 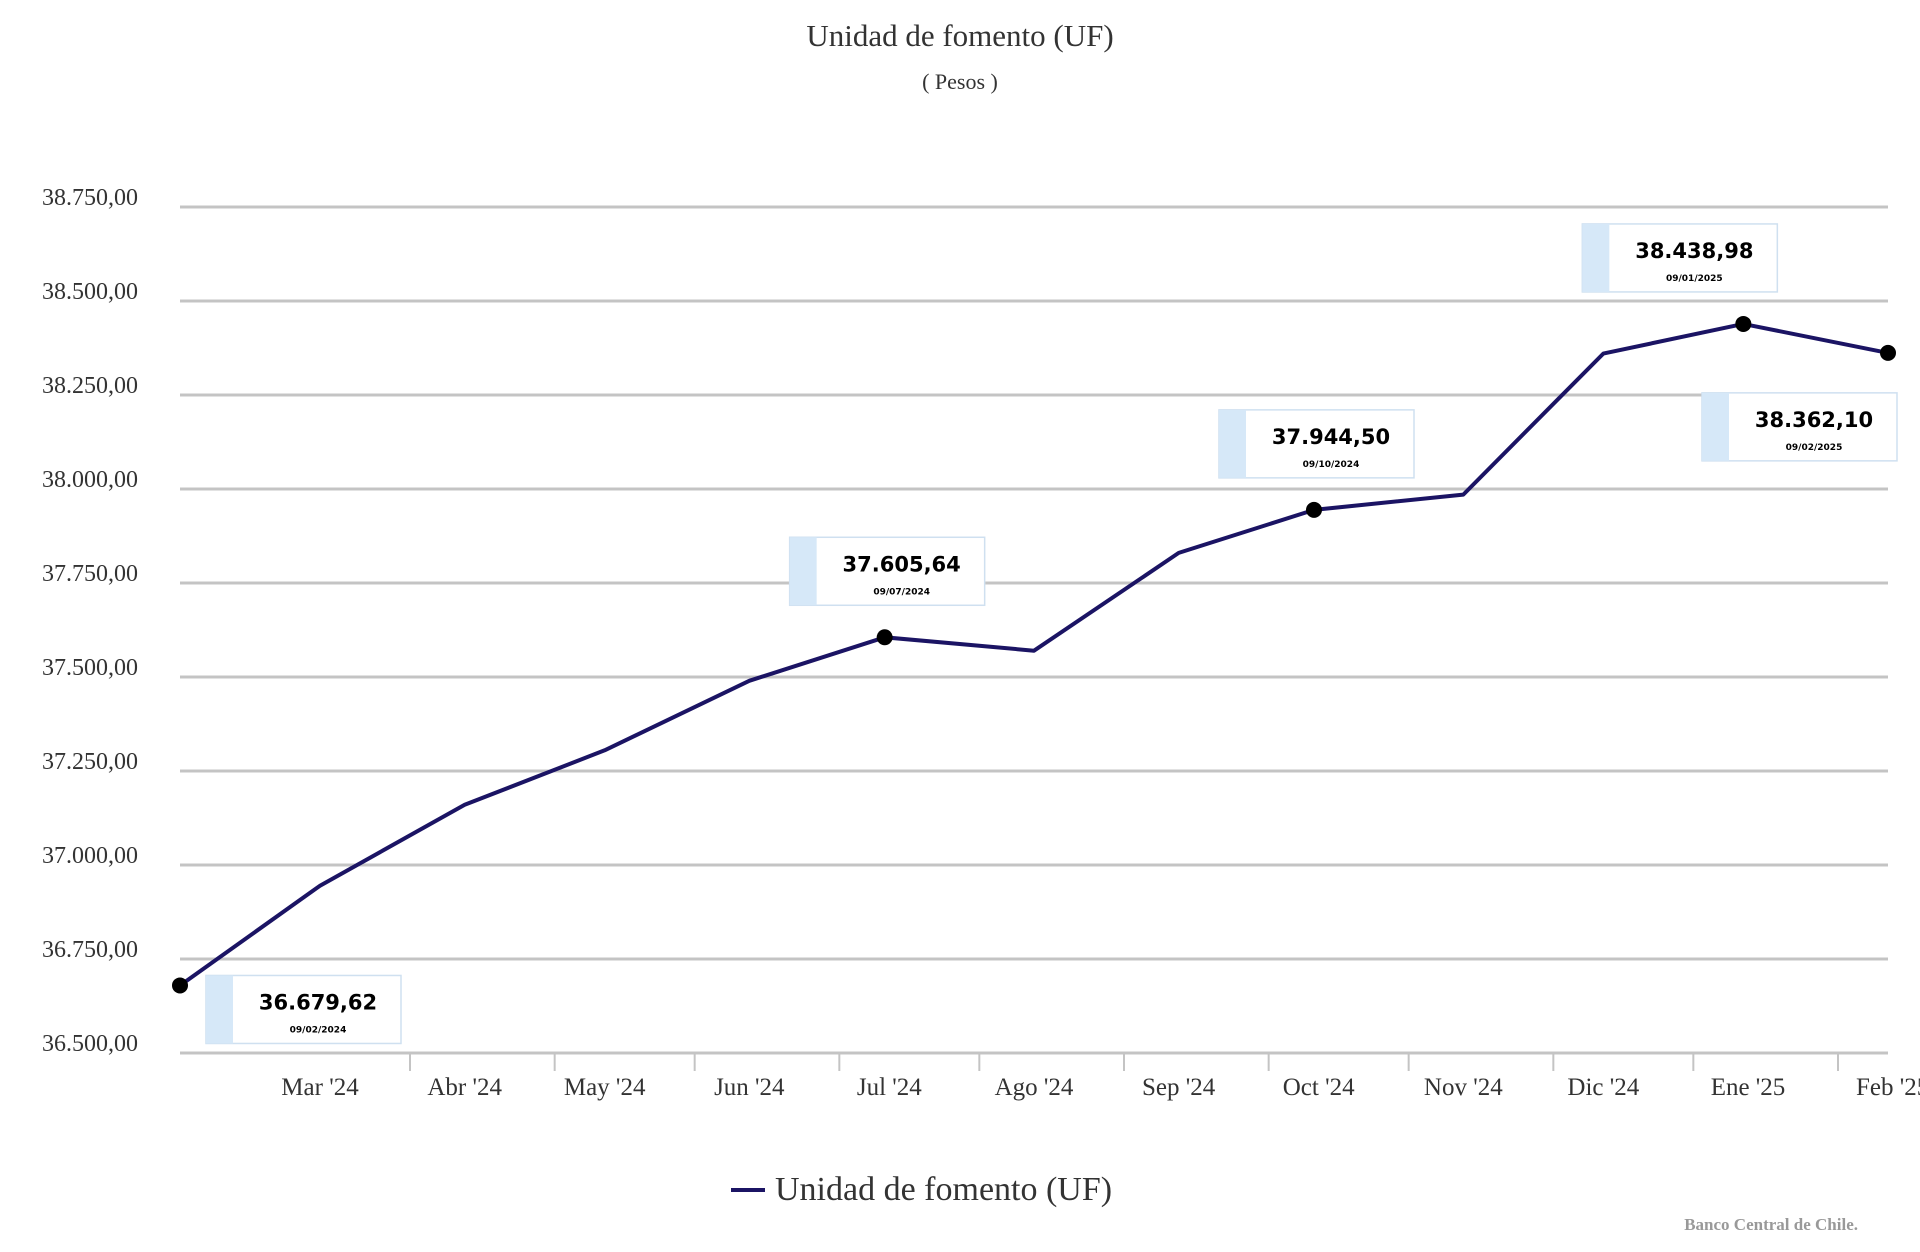 I want to click on x-tick-label: Jul '24, so click(x=889, y=1087).